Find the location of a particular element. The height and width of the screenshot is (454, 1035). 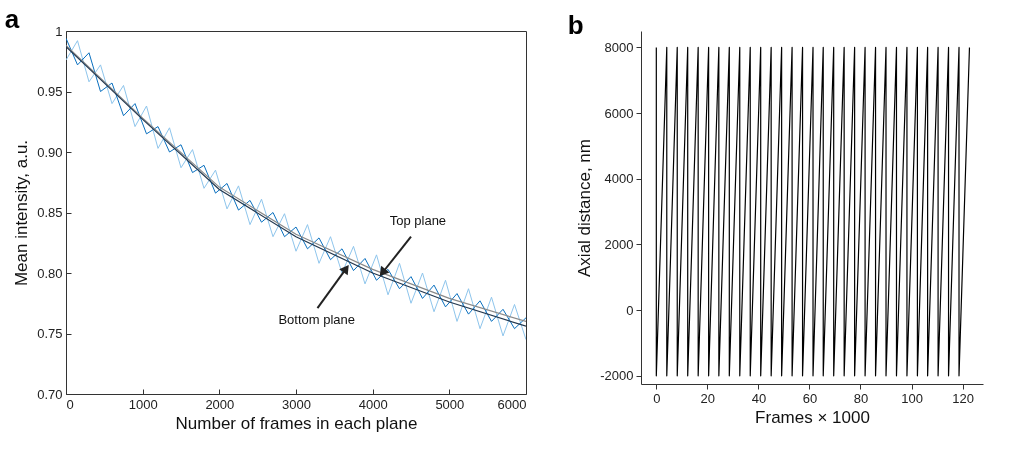

annotation: Top plane is located at coordinates (418, 220).